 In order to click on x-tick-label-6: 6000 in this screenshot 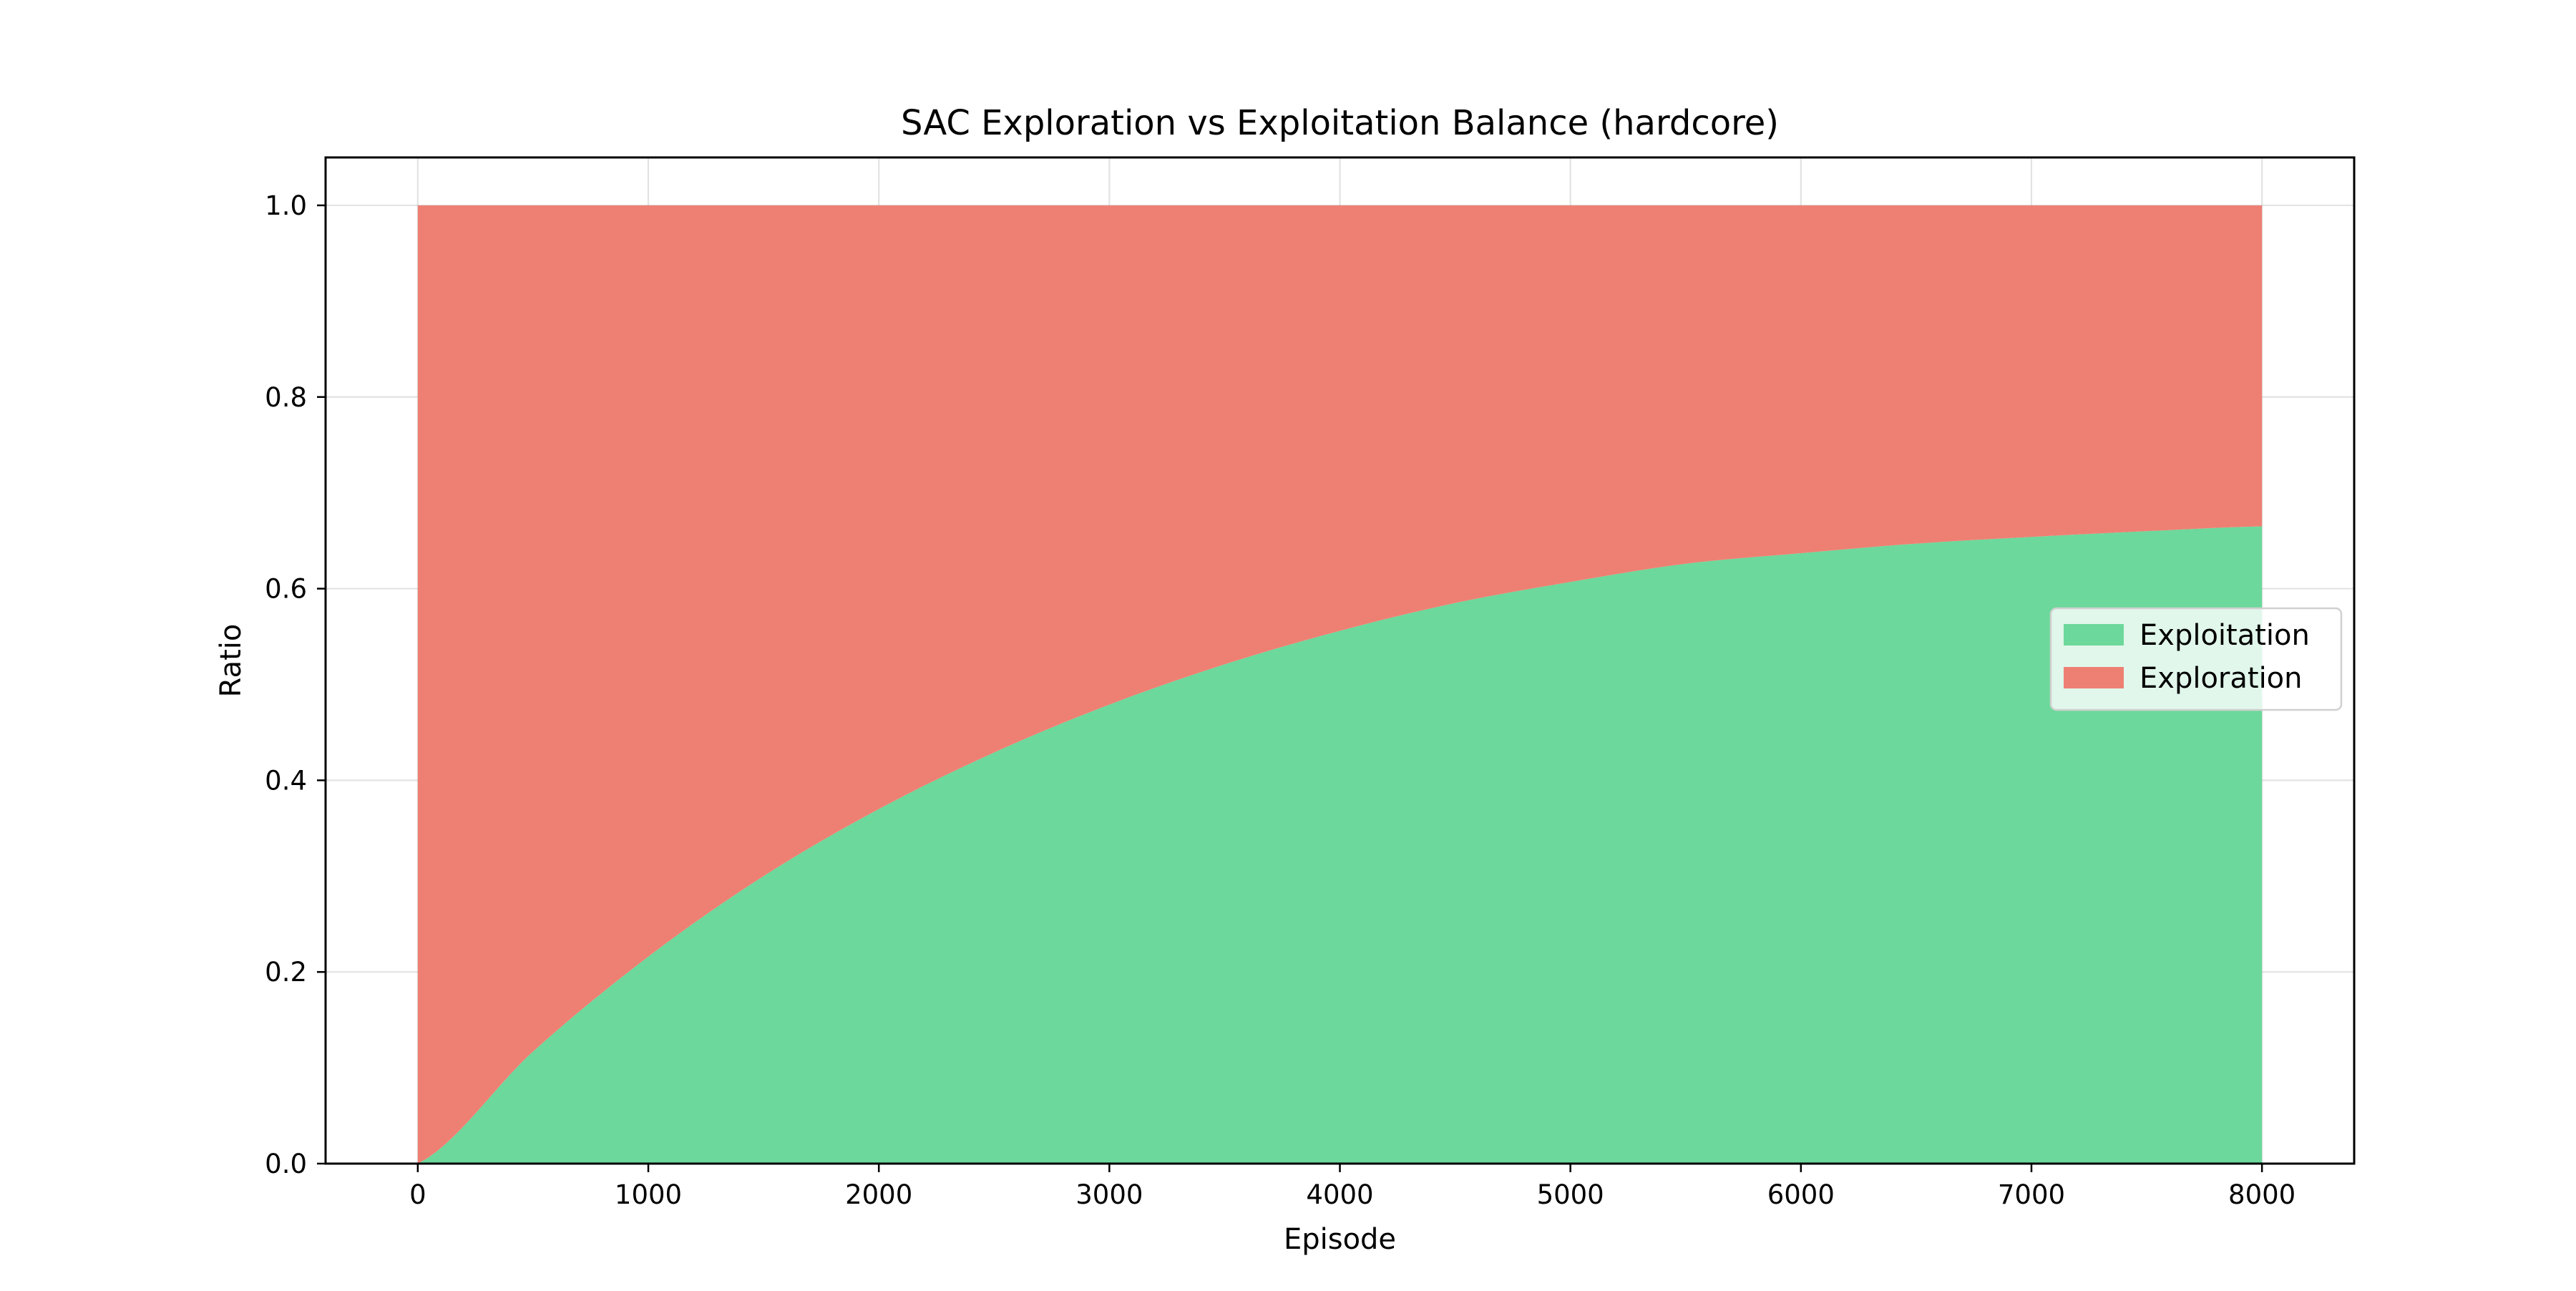, I will do `click(1801, 1194)`.